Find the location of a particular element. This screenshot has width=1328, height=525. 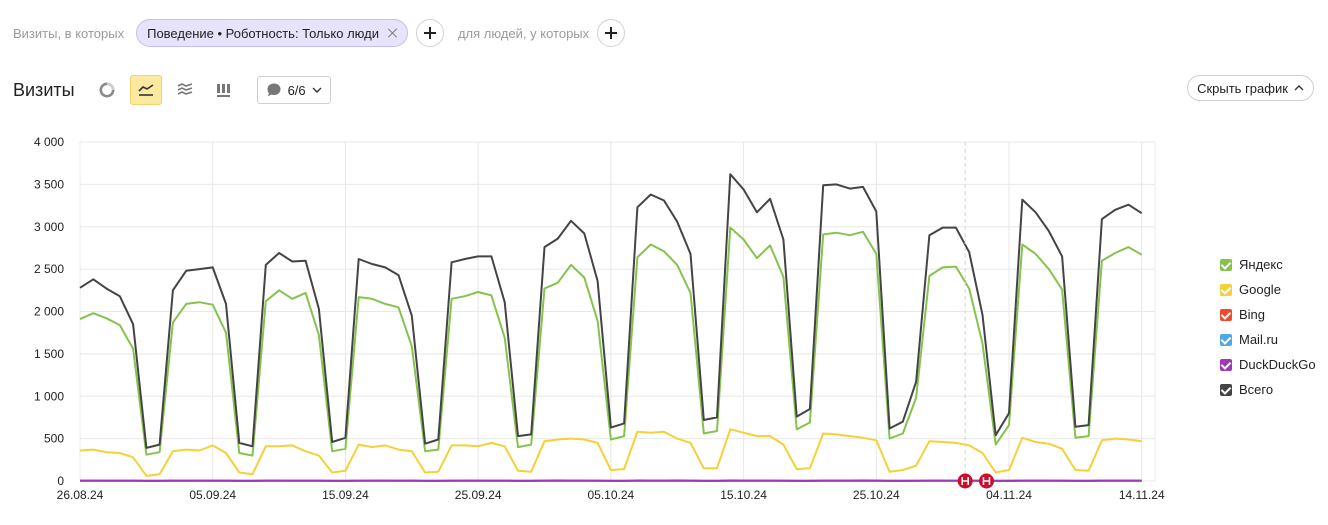

chart-legend: Яндекс Google Bing Mail.ru DuckDuckGo Всего is located at coordinates (1268, 327).